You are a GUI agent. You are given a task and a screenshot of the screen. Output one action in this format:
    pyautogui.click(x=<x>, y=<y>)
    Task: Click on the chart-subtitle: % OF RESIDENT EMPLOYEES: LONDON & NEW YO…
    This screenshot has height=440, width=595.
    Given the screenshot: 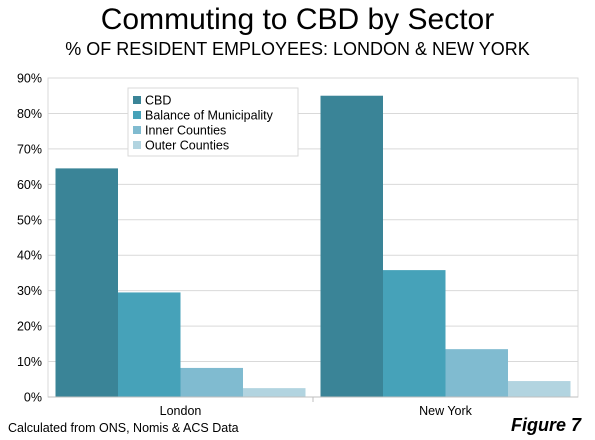 What is the action you would take?
    pyautogui.click(x=297, y=49)
    